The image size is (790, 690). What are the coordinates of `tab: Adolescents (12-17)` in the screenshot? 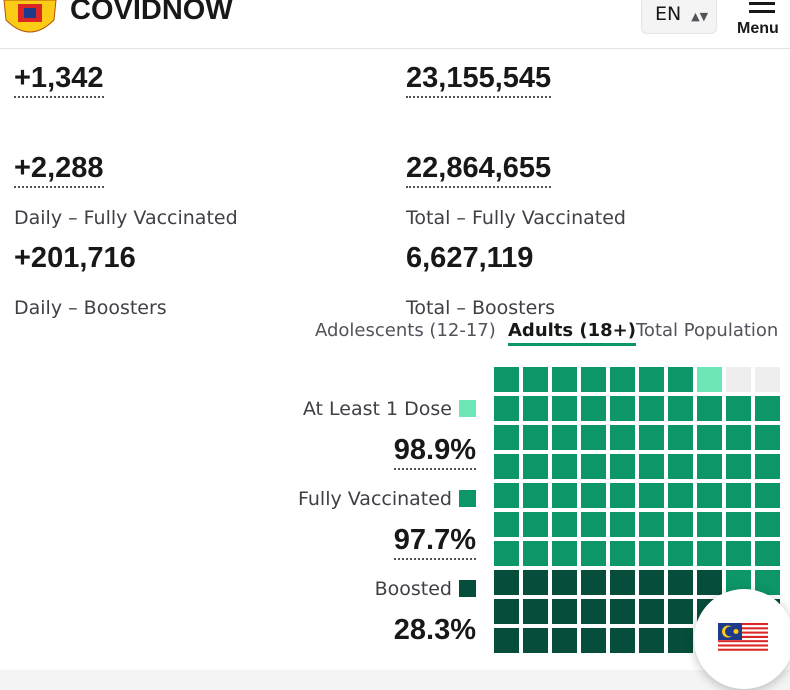 It's located at (405, 330).